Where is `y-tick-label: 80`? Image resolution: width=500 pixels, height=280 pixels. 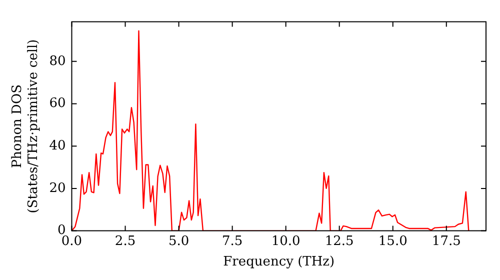
y-tick-label: 80 is located at coordinates (57, 61).